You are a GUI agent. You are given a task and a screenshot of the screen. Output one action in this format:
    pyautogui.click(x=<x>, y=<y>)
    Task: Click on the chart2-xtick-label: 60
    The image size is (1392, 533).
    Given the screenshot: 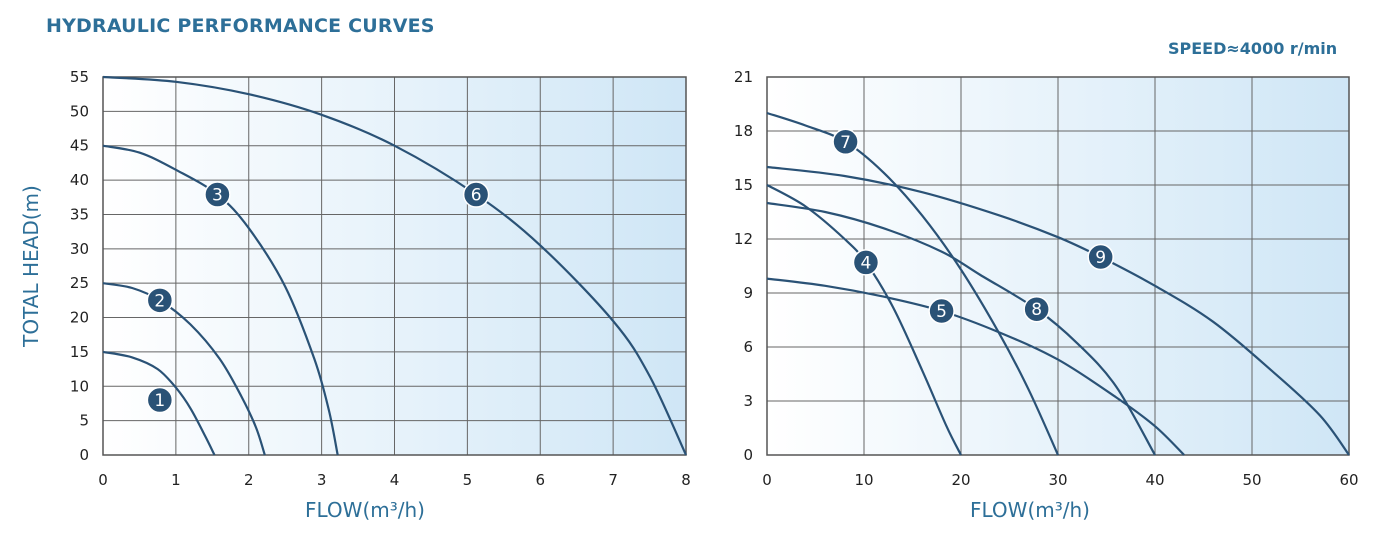 What is the action you would take?
    pyautogui.click(x=1348, y=480)
    